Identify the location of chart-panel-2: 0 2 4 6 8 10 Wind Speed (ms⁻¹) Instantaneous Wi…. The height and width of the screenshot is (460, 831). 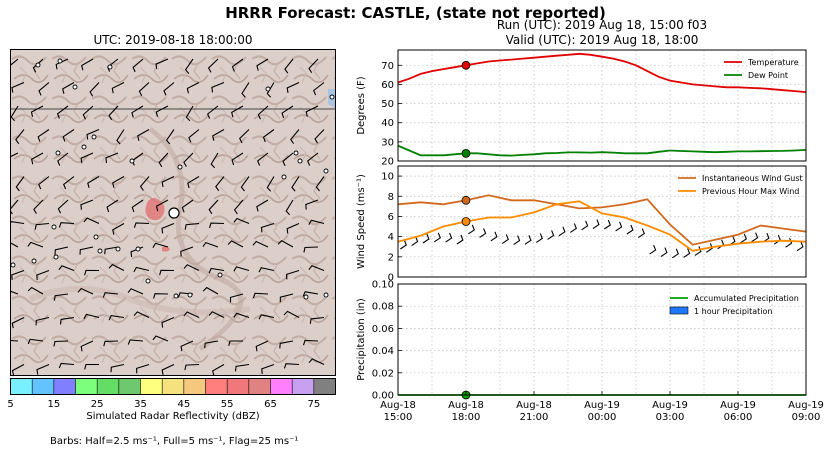
(581, 224).